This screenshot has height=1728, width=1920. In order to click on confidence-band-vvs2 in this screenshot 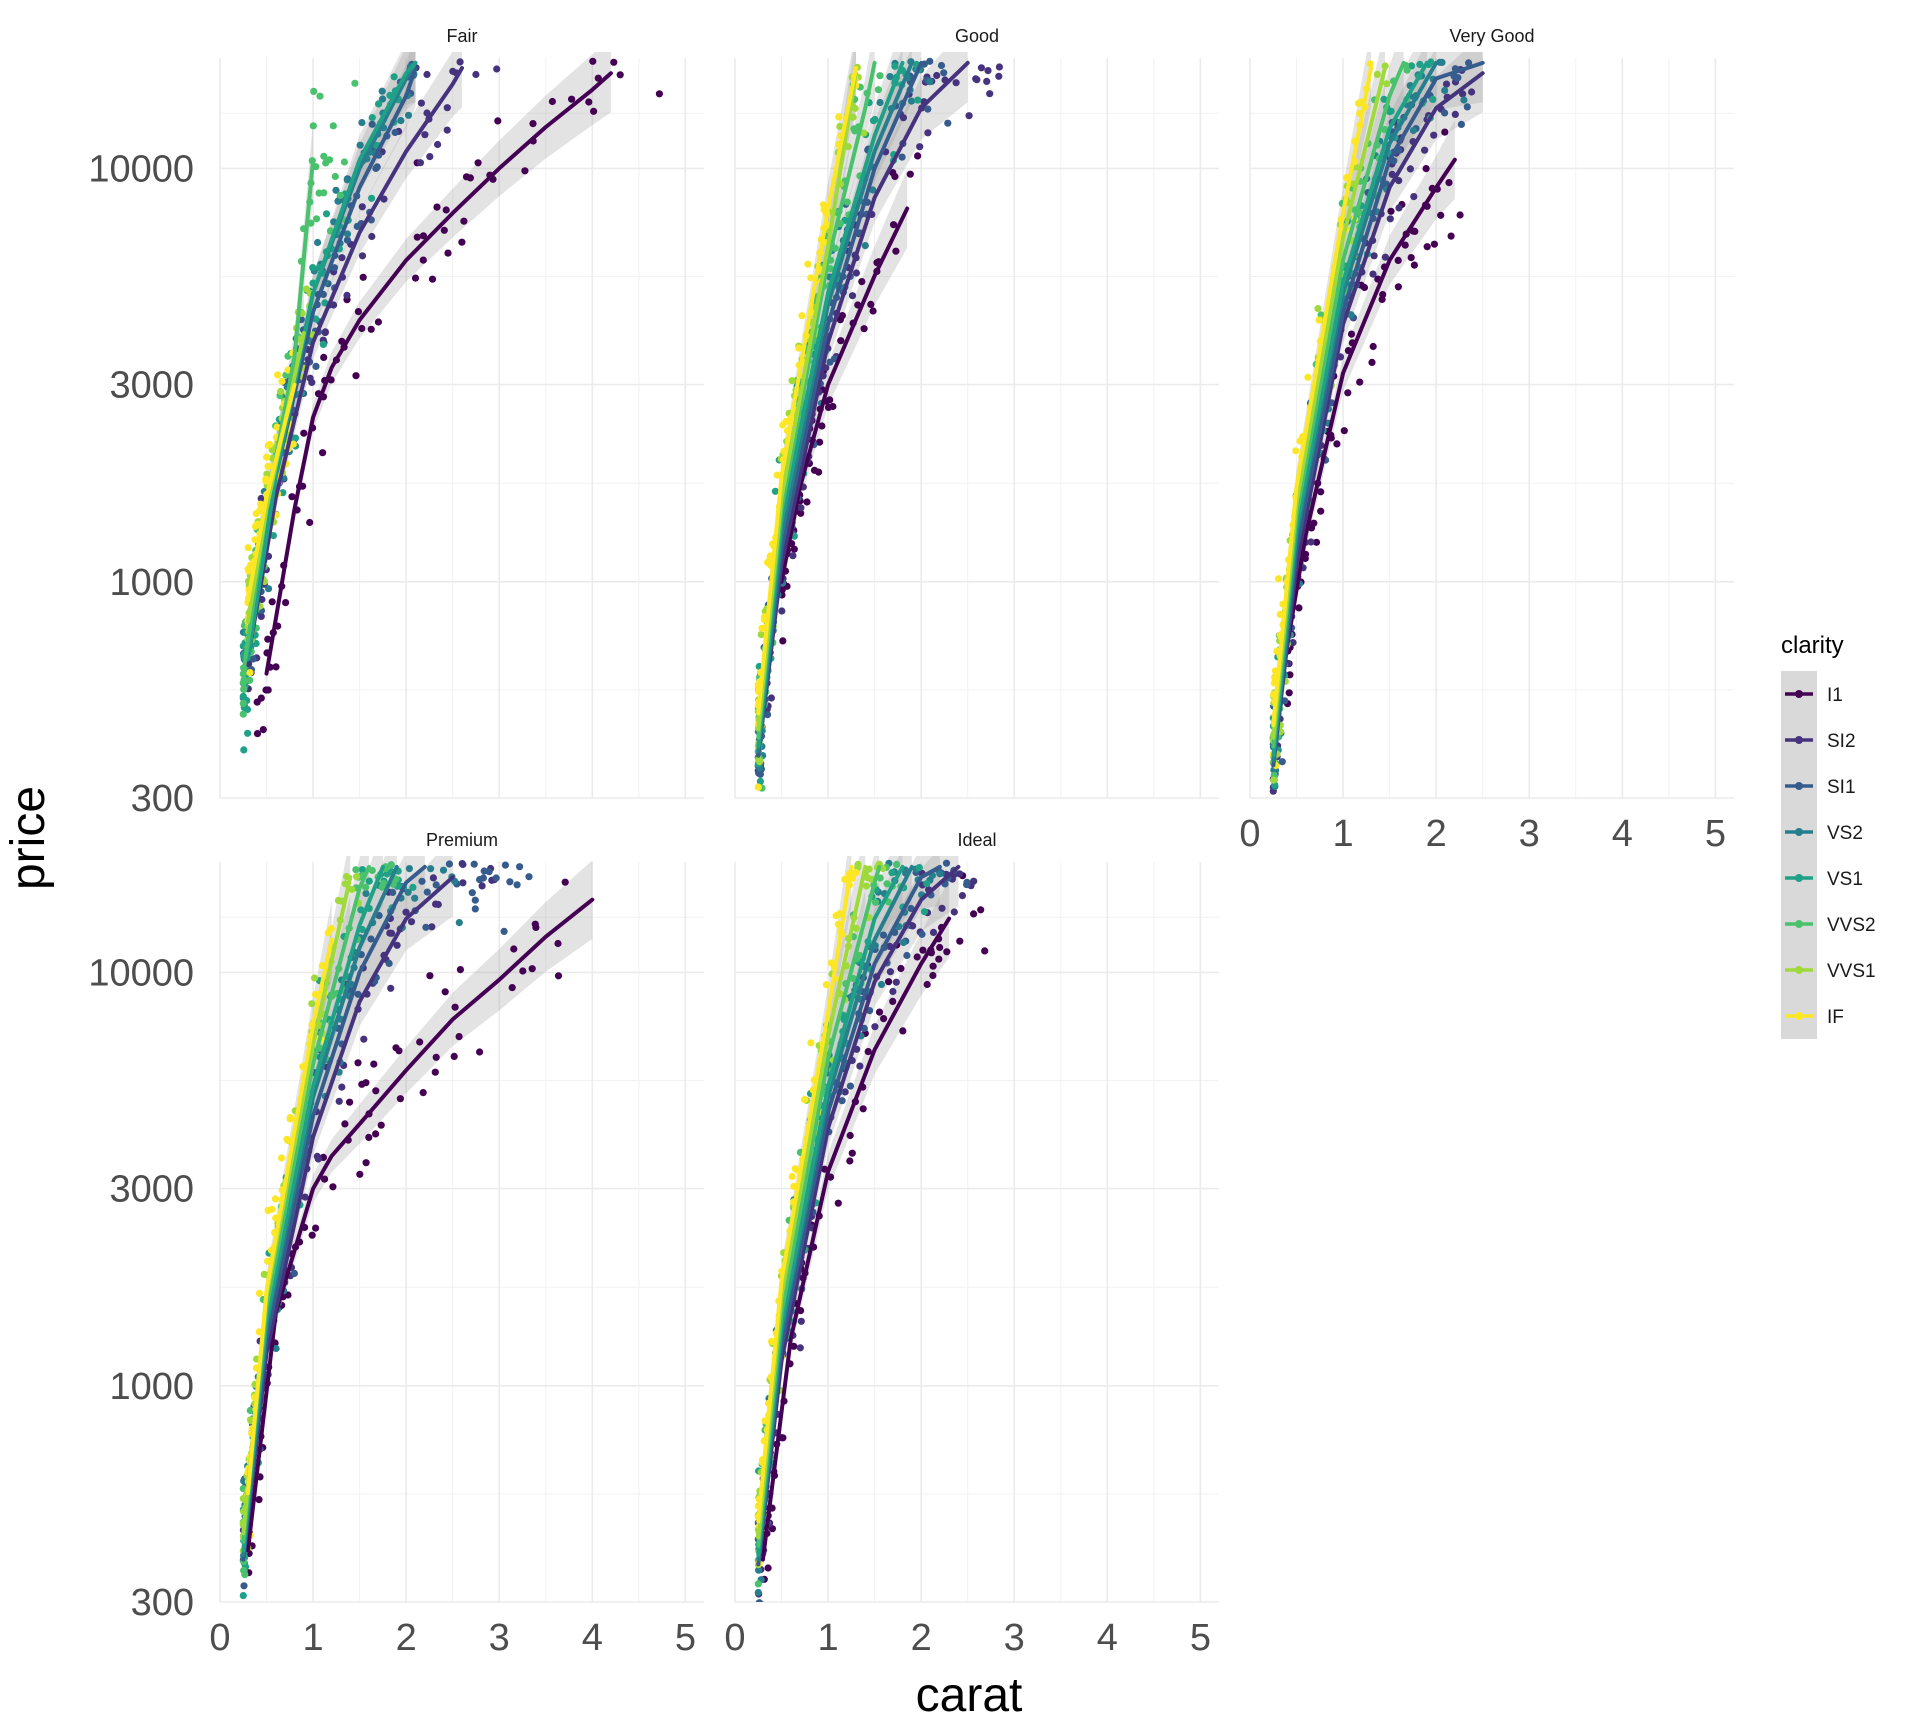, I will do `click(306, 1204)`.